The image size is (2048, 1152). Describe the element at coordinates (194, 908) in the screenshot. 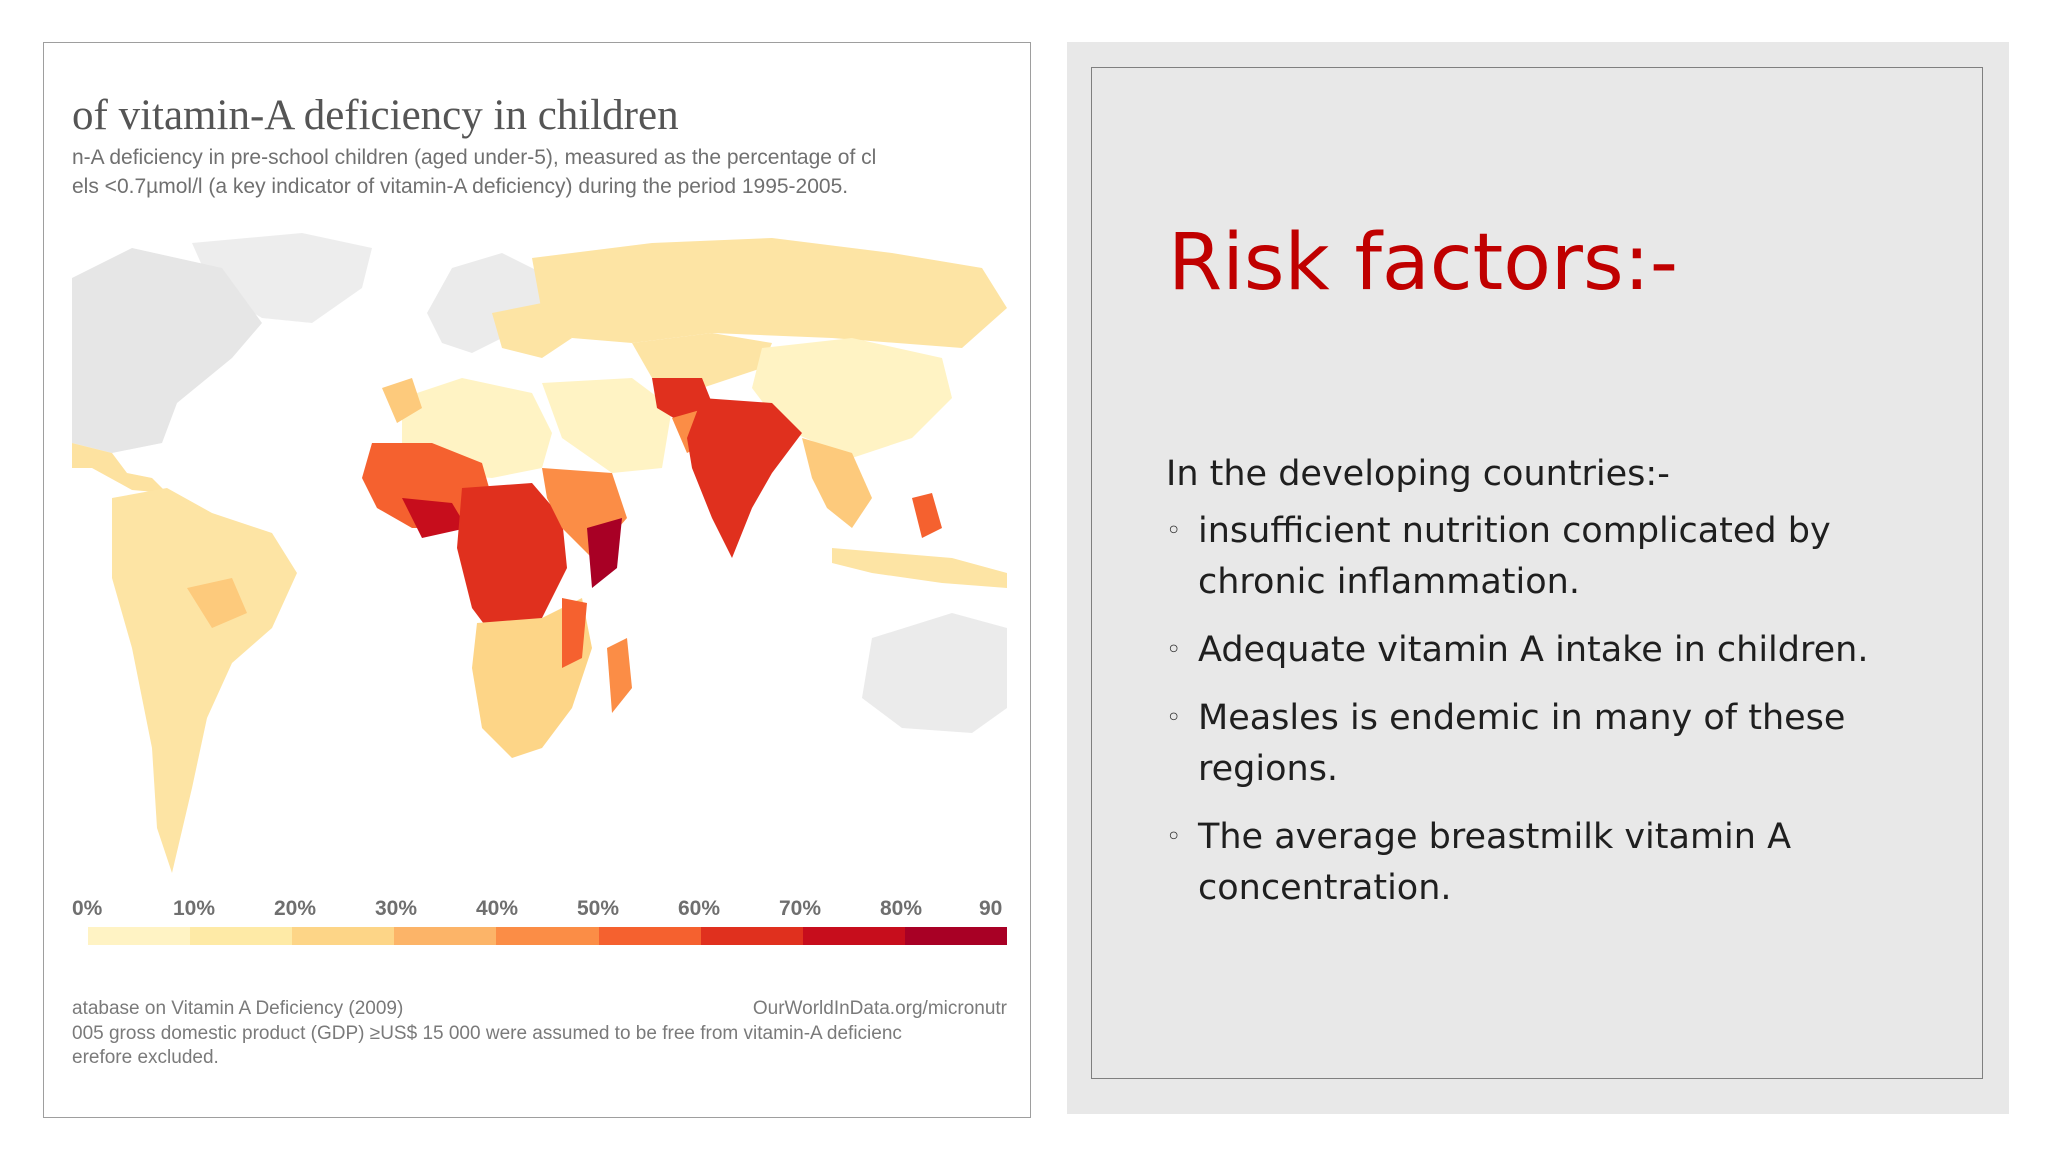

I see `legend-tick: 10%` at that location.